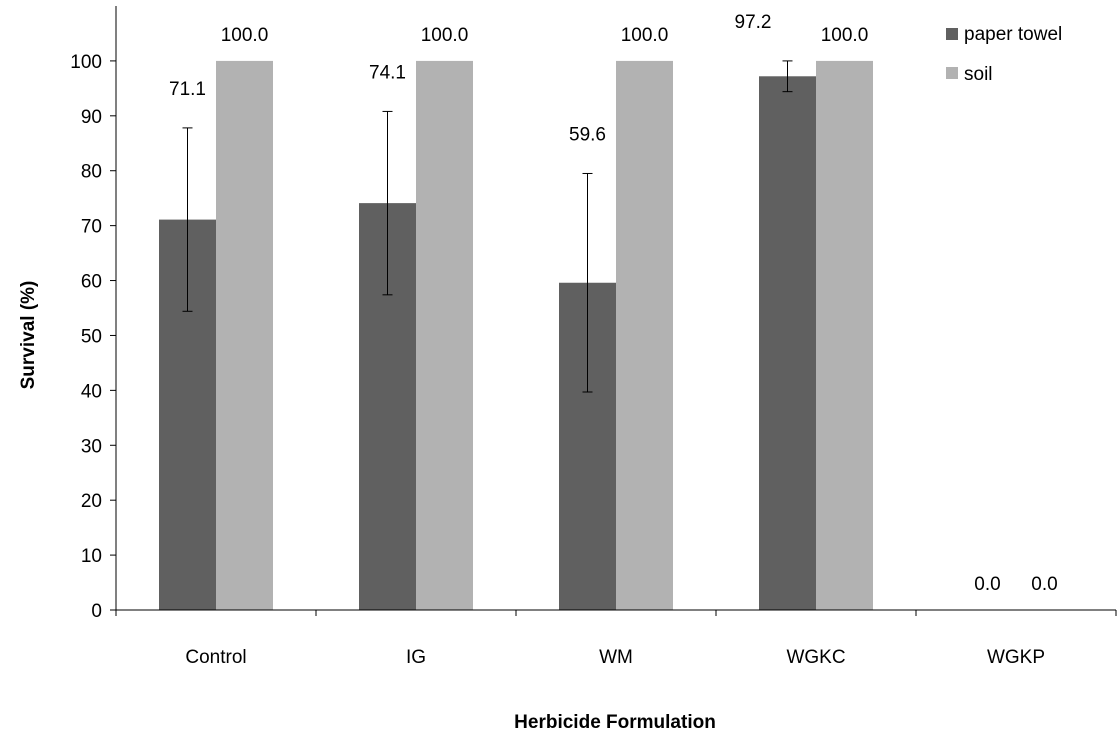  I want to click on legend: paper towel soil, so click(1004, 54).